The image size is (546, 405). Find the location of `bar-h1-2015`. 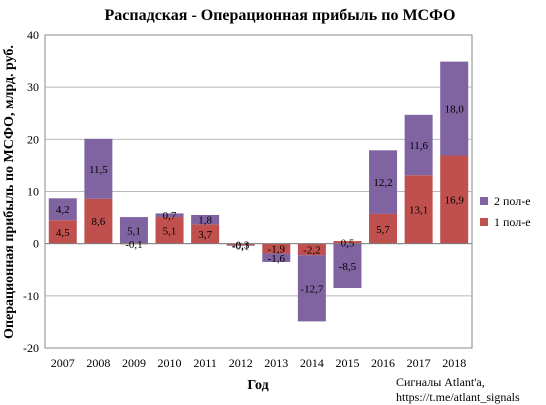

bar-h1-2015 is located at coordinates (347, 242).